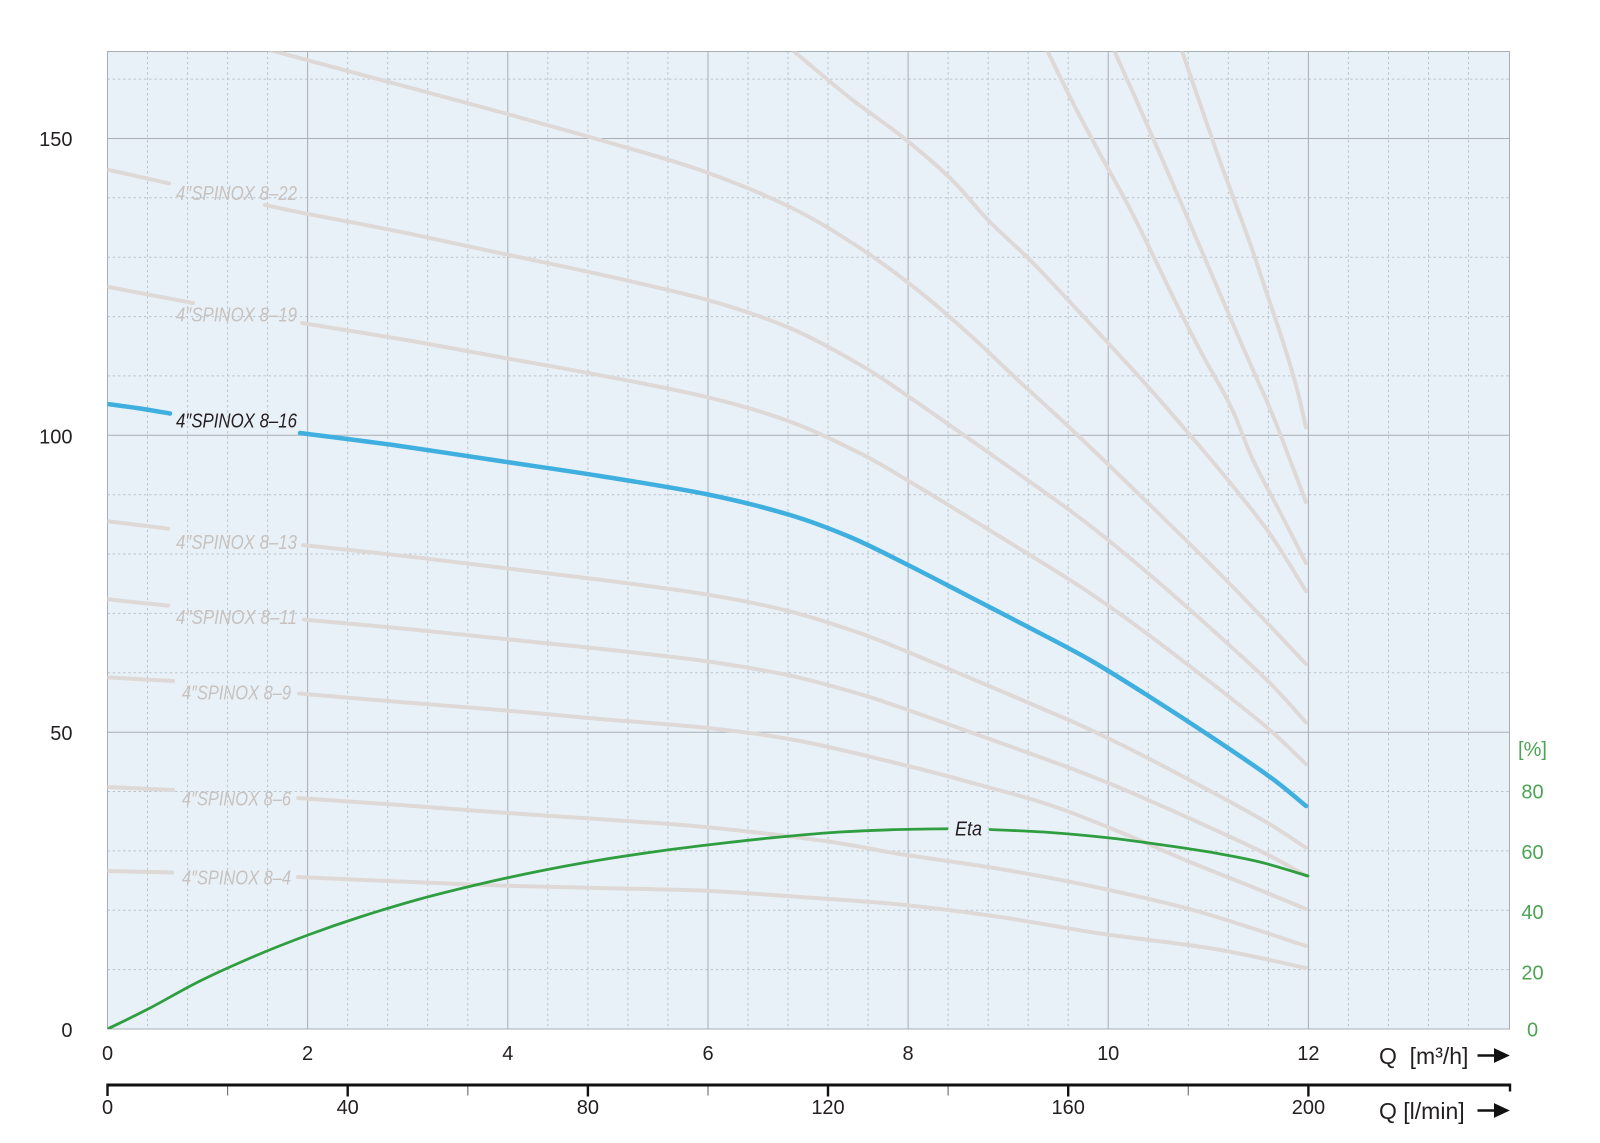 This screenshot has width=1600, height=1143. What do you see at coordinates (1532, 853) in the screenshot?
I see `svg-text: 60` at bounding box center [1532, 853].